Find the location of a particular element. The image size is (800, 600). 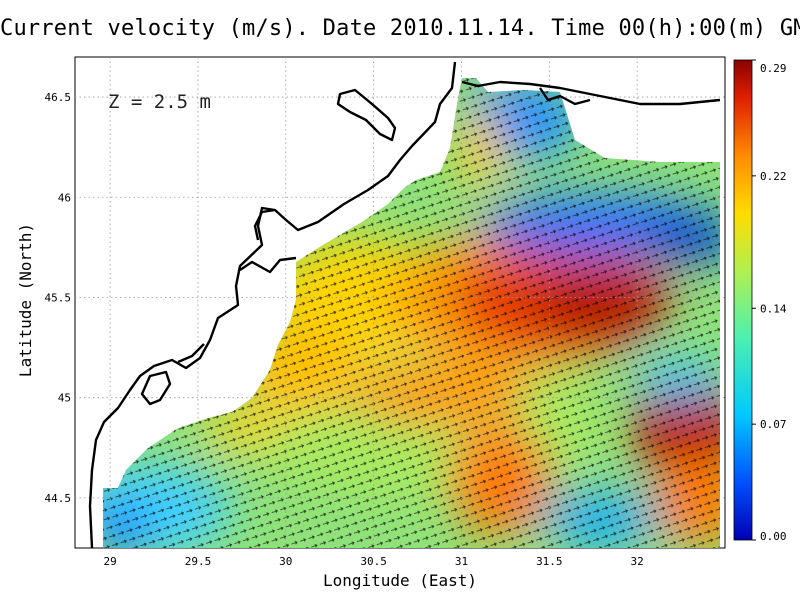

x-tick-label: 29 is located at coordinates (110, 561).